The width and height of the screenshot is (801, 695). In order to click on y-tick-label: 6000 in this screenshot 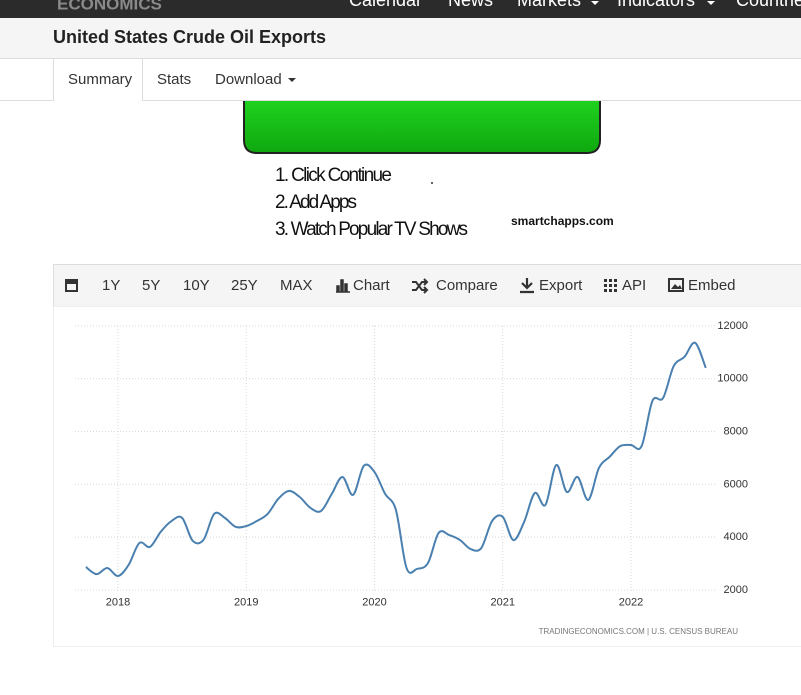, I will do `click(736, 484)`.